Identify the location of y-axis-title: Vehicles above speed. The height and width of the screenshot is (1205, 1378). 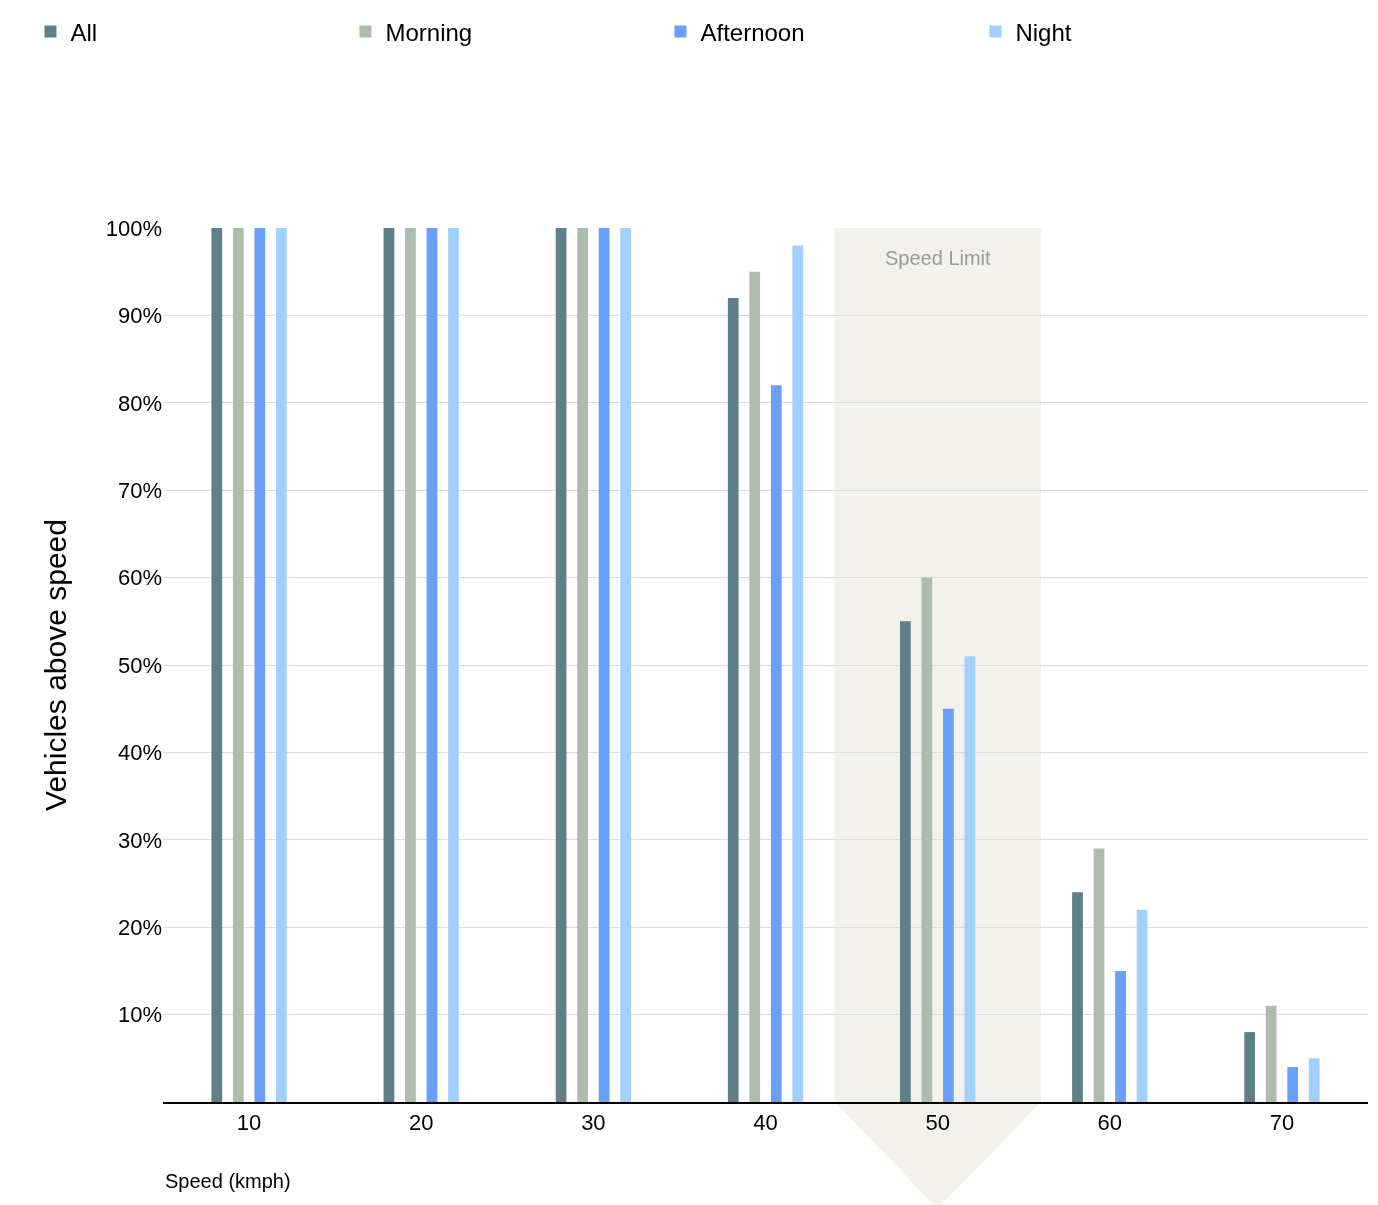
(55, 665).